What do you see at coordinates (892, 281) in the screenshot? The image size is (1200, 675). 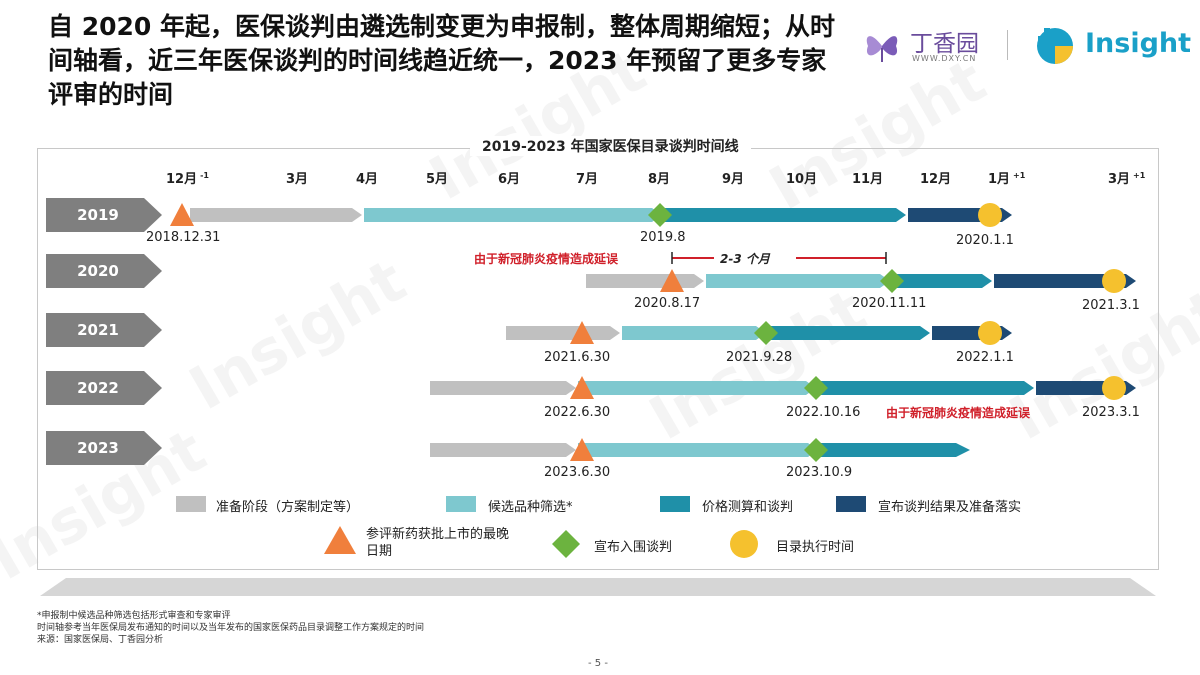 I see `announce-marker-2020` at bounding box center [892, 281].